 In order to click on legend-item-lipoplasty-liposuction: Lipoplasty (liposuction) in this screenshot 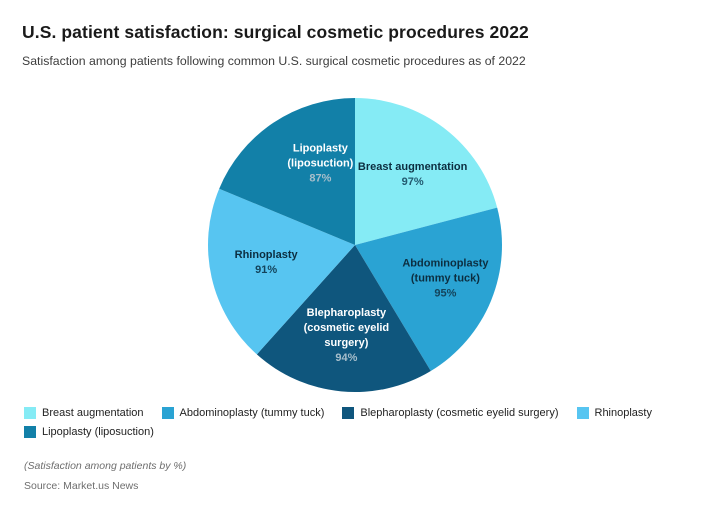, I will do `click(89, 432)`.